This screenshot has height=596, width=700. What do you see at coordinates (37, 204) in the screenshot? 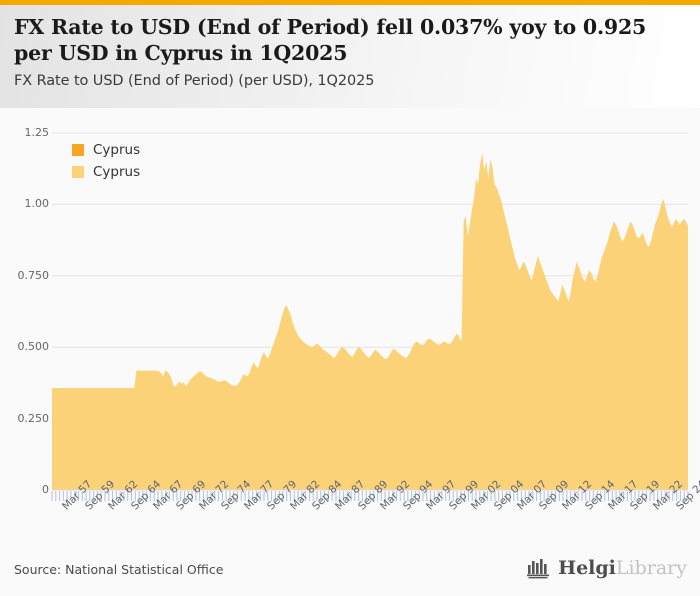
I see `y-tick-label: 1.00` at bounding box center [37, 204].